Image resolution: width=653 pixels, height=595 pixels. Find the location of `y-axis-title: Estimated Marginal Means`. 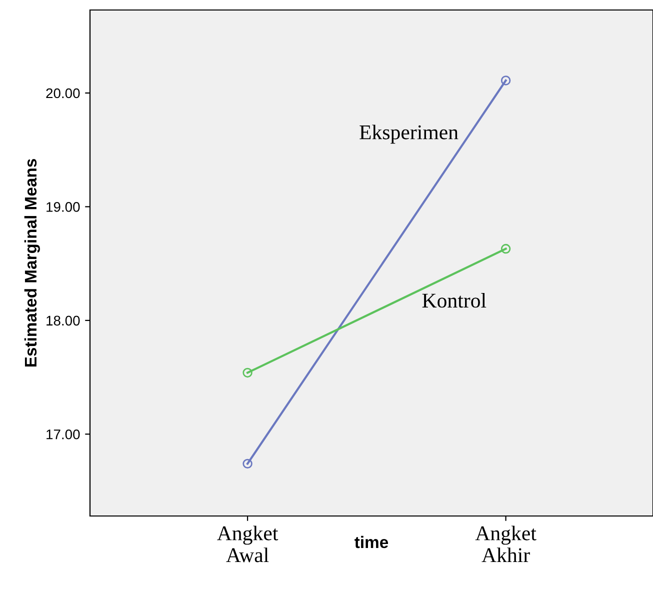

y-axis-title: Estimated Marginal Means is located at coordinates (32, 263).